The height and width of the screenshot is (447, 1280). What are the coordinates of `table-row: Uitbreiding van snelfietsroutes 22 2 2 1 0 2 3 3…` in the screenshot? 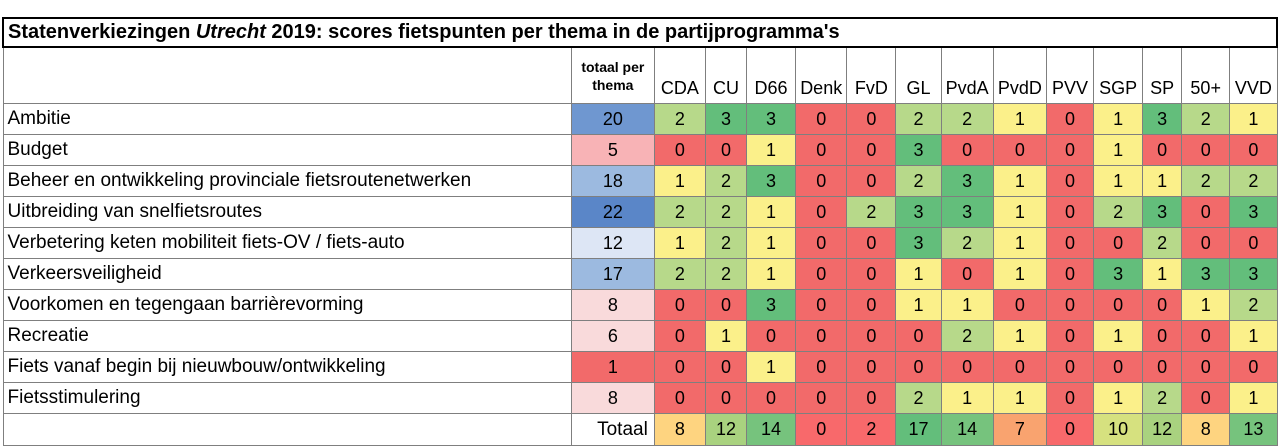 It's located at (640, 212).